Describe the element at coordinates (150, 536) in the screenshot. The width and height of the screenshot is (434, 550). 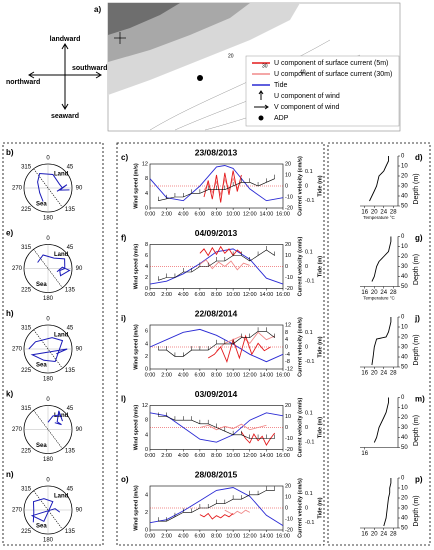
I see `x-tick-label: 0:00` at that location.